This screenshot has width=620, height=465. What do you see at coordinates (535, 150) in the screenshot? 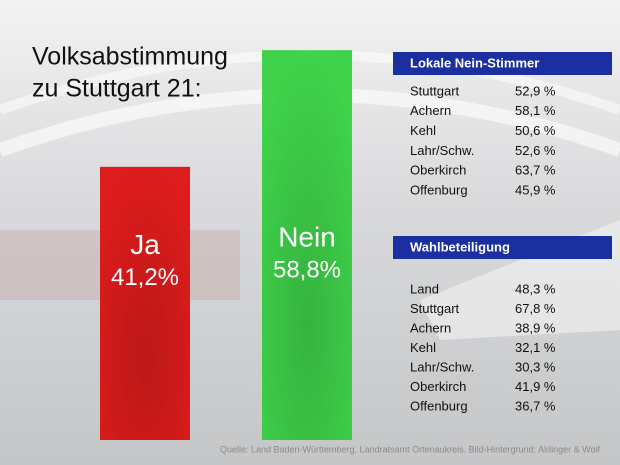
I see `row-value: 52,6 %` at bounding box center [535, 150].